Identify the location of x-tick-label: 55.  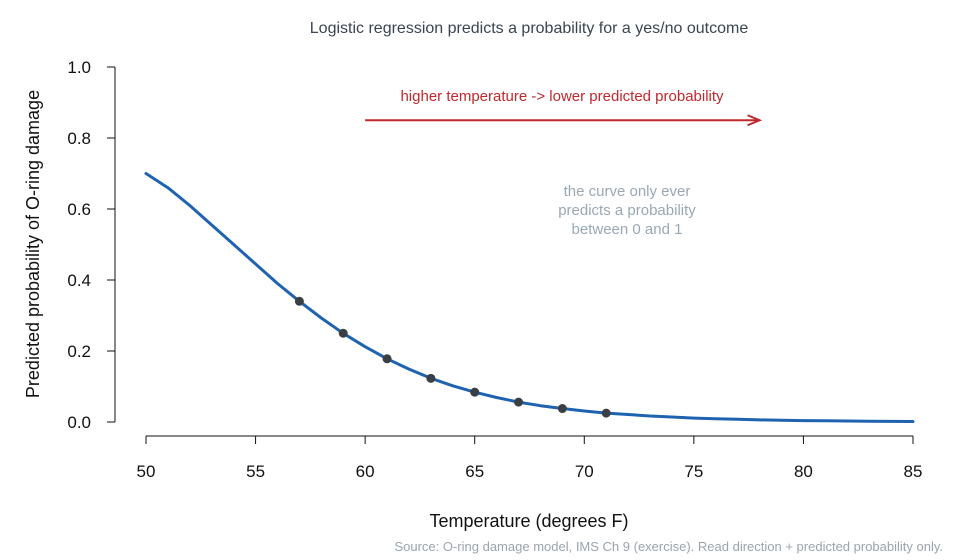
(255, 471).